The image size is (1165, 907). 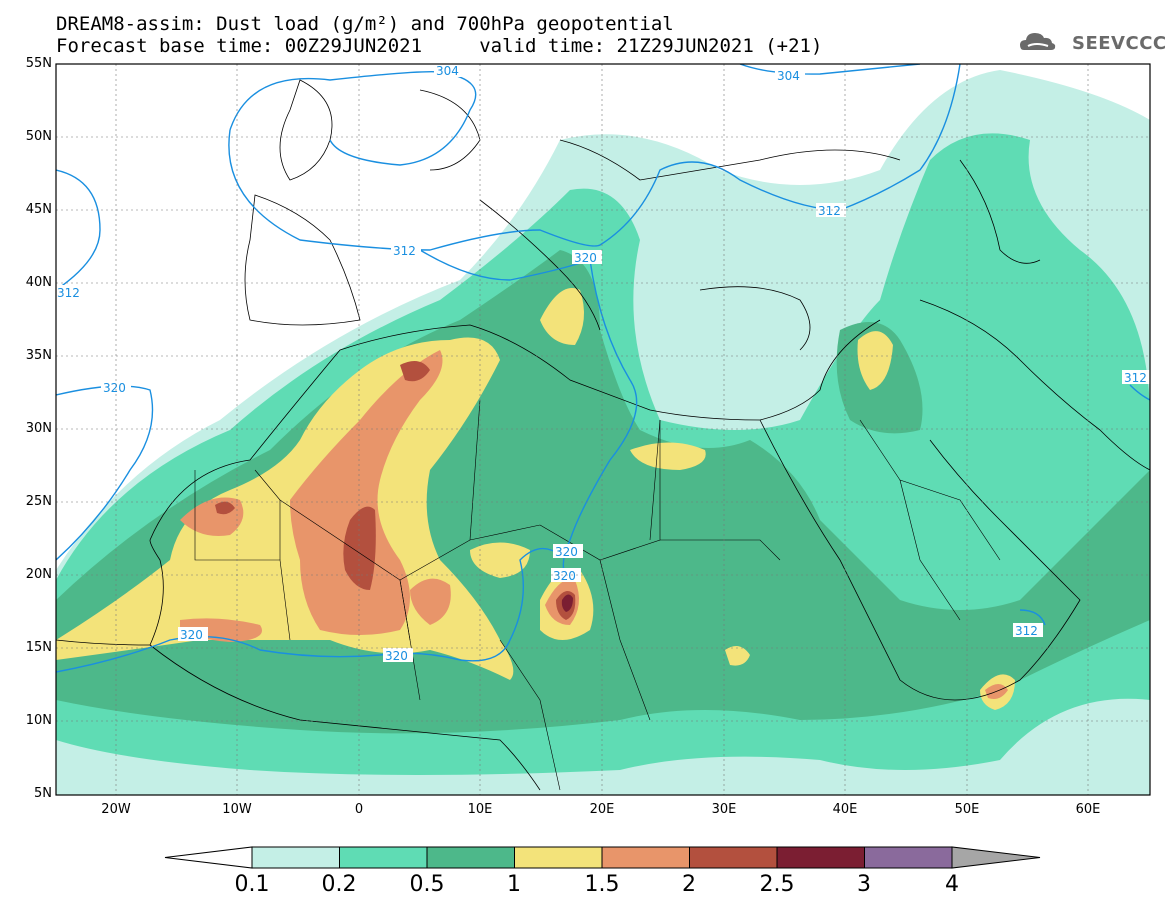 I want to click on colorbar-label: 2, so click(x=689, y=884).